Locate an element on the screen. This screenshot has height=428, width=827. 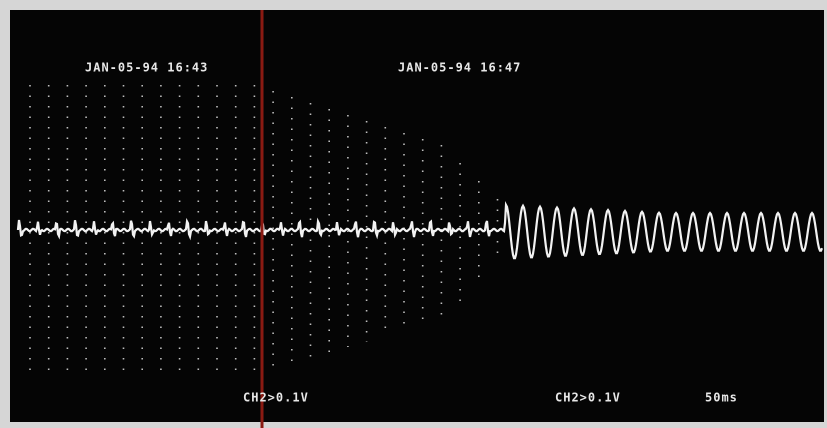
waveform is located at coordinates (420, 230).